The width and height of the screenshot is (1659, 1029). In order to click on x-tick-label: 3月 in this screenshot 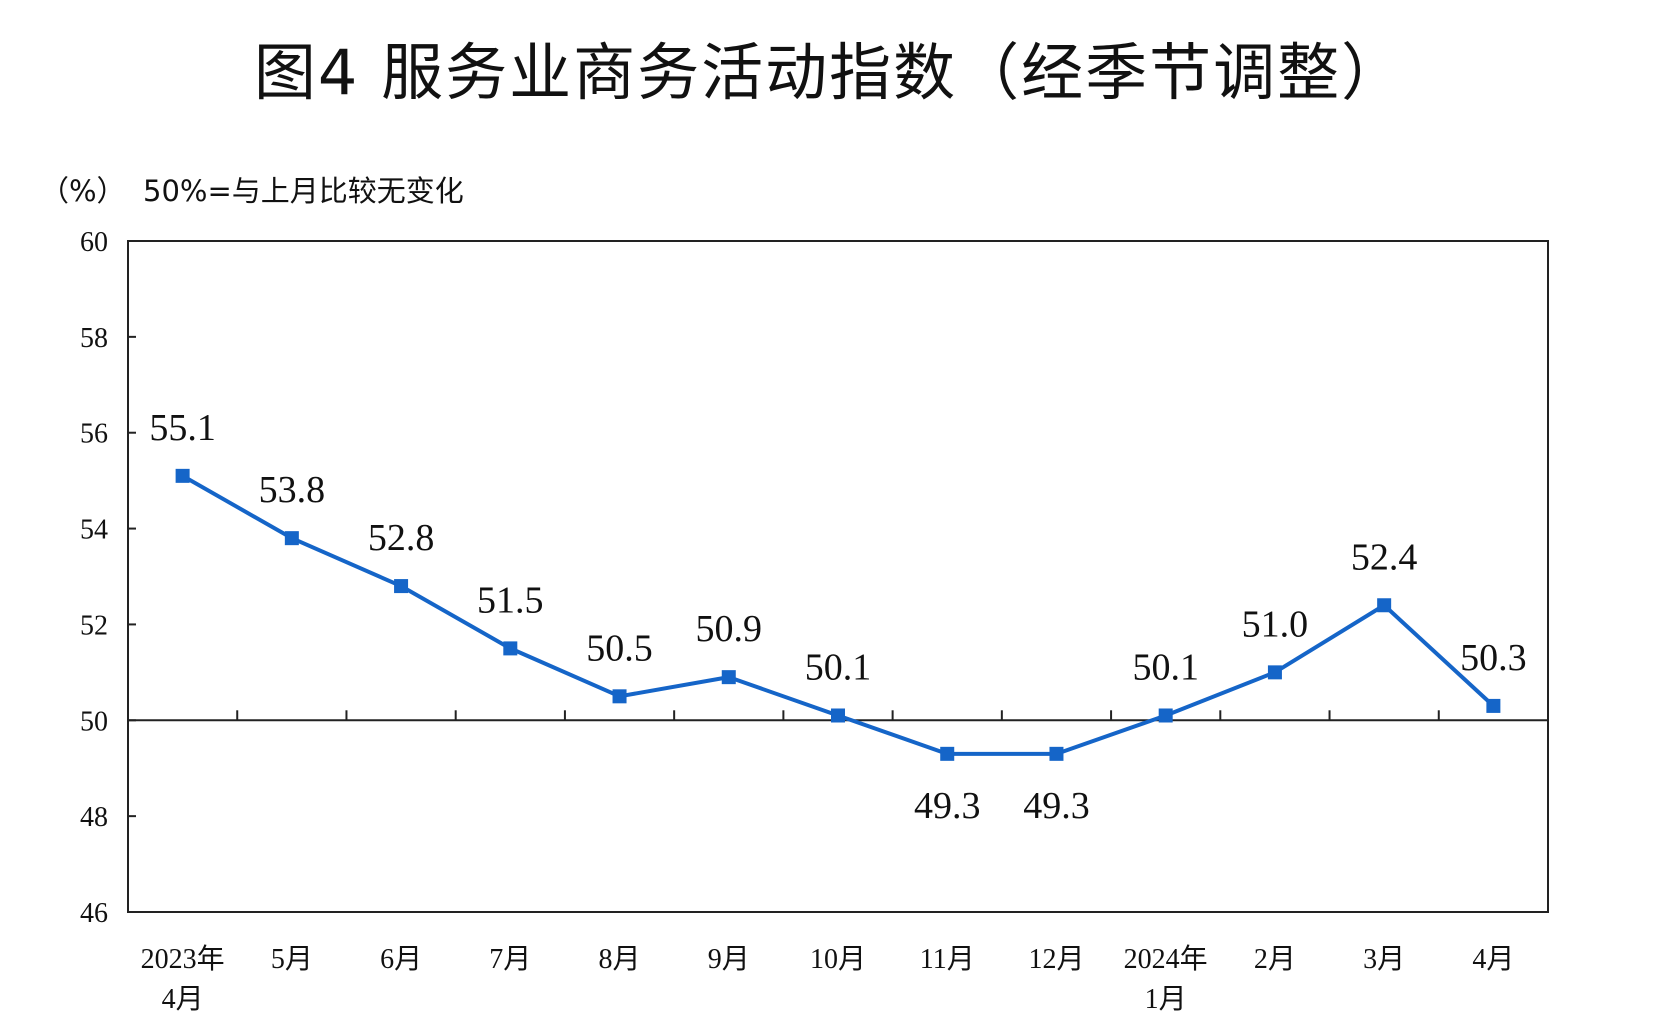, I will do `click(1384, 959)`.